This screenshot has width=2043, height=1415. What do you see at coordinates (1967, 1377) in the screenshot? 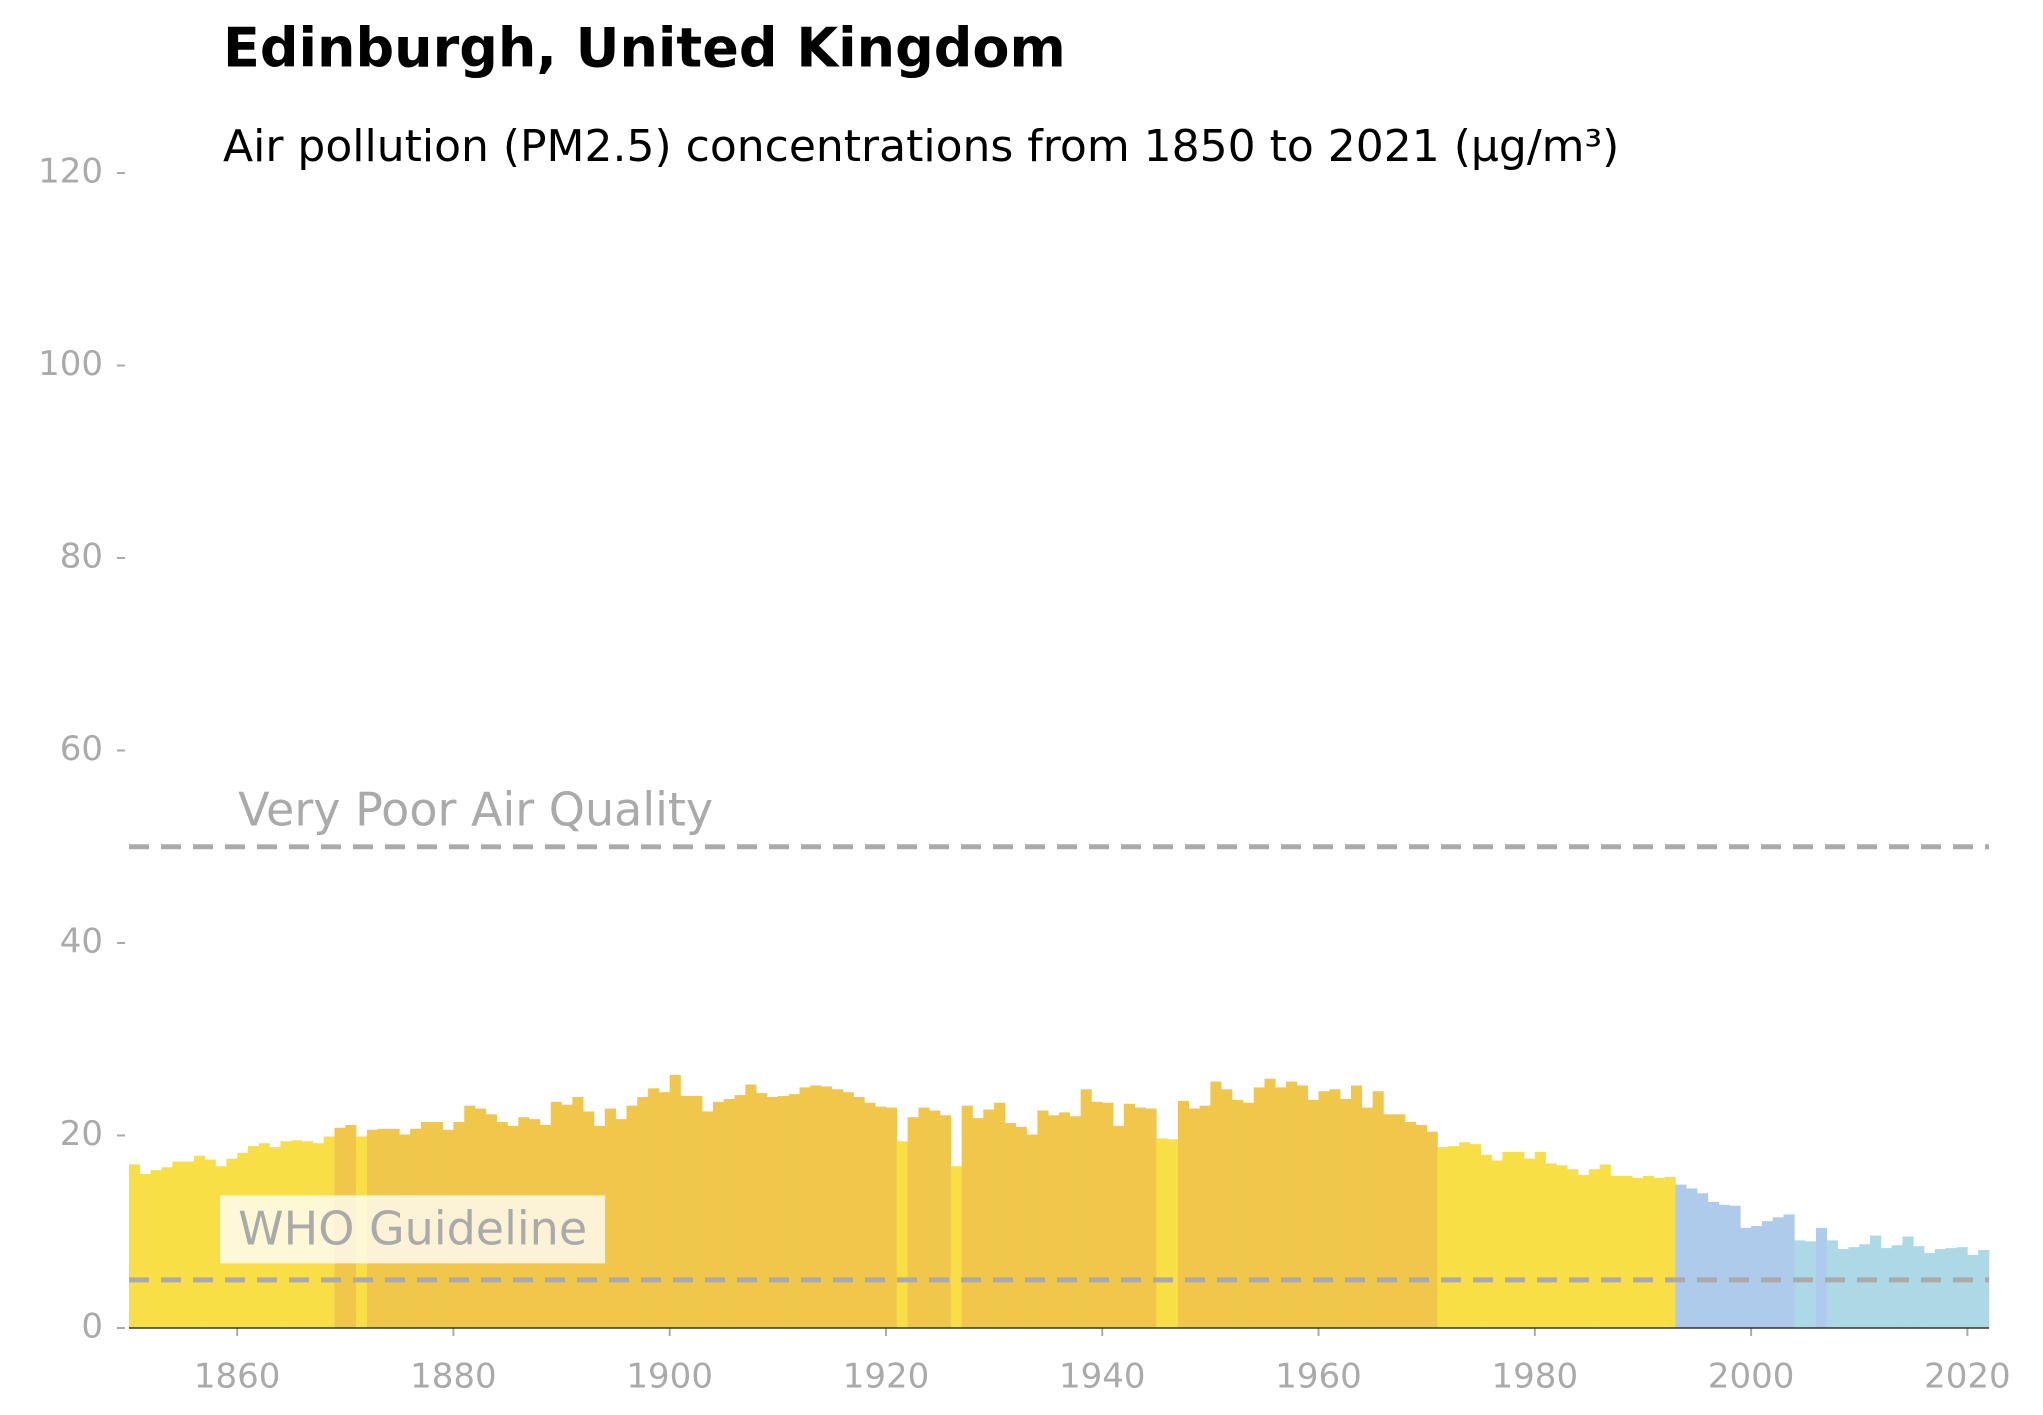
I see `x-tick-label: 2020` at bounding box center [1967, 1377].